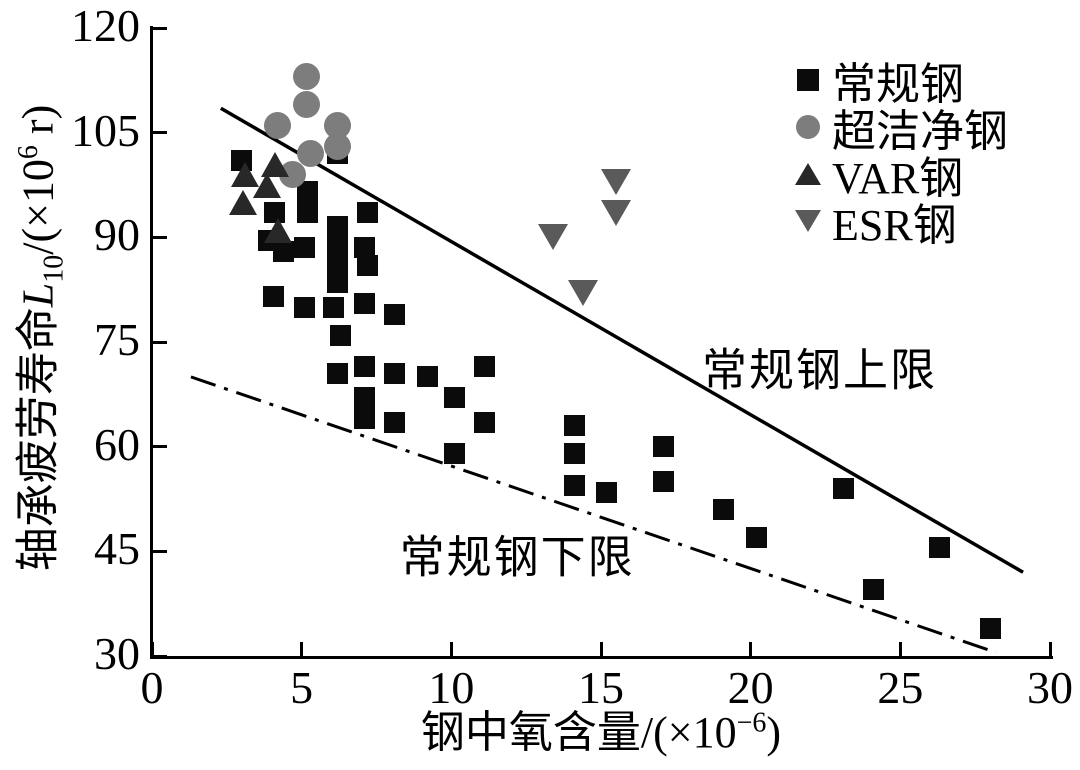 This screenshot has height=770, width=1080. I want to click on legend-marker-esr-steel, so click(808, 220).